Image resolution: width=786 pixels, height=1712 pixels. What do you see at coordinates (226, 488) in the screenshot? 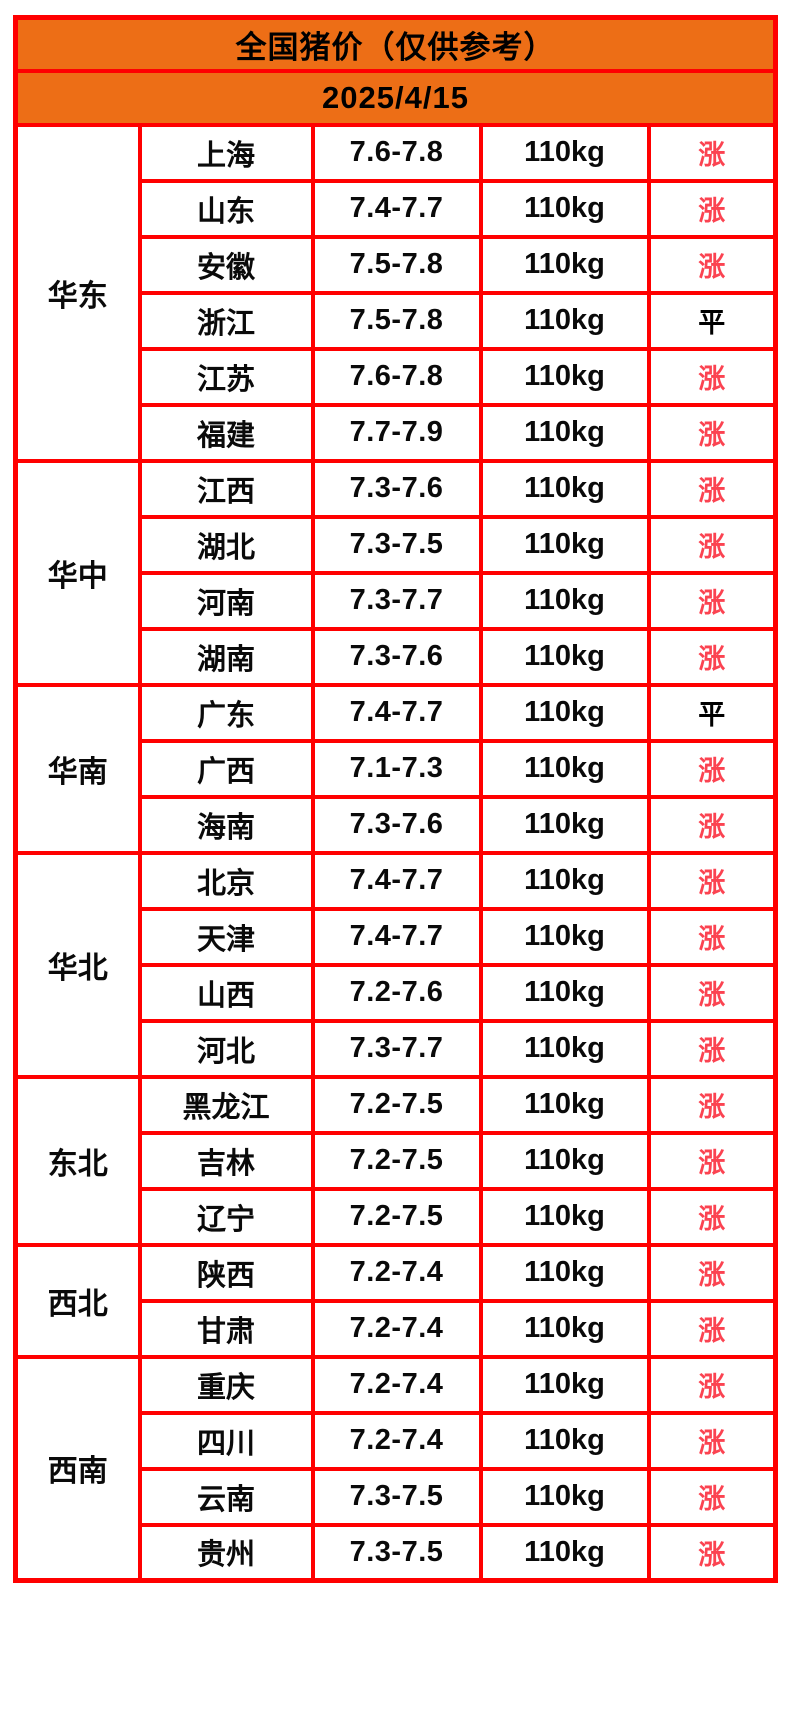
I see `province-cell: 江西` at bounding box center [226, 488].